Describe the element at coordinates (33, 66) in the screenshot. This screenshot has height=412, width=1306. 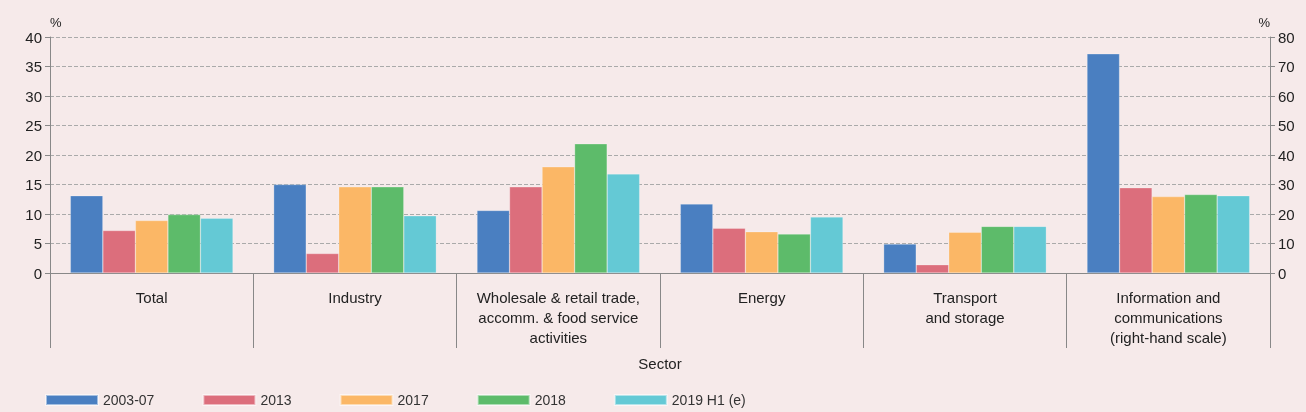
I see `y-tick-label: 35` at that location.